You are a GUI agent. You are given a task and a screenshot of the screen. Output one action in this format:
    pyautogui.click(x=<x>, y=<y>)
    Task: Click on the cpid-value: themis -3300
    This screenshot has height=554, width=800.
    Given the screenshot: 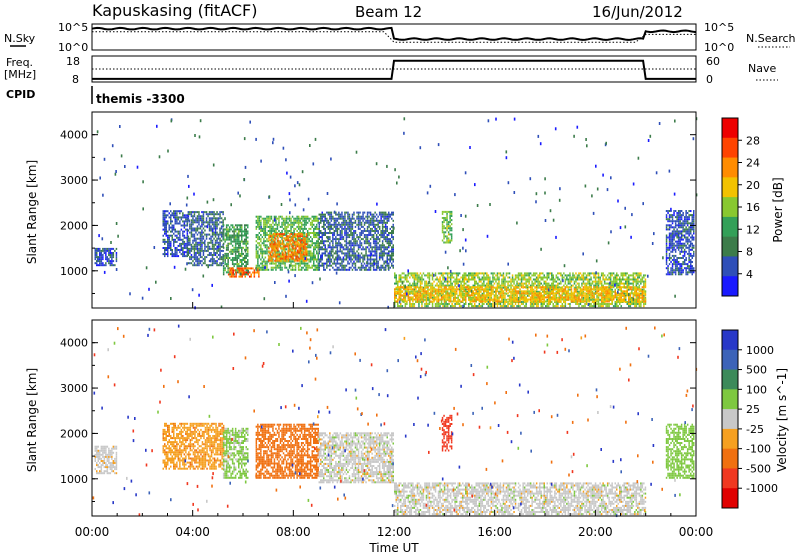 What is the action you would take?
    pyautogui.click(x=140, y=99)
    